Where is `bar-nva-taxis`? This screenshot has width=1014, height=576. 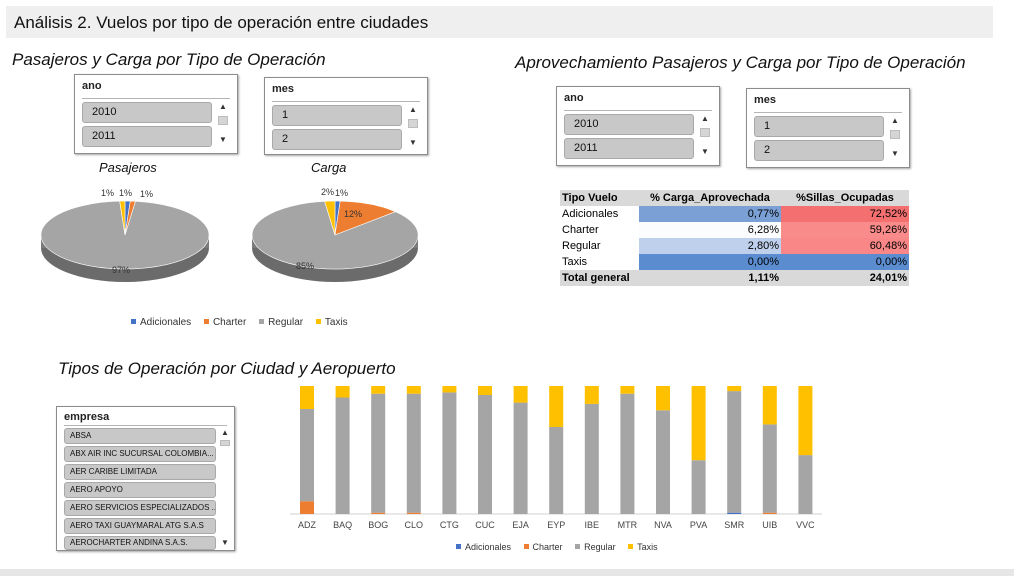 bar-nva-taxis is located at coordinates (663, 398).